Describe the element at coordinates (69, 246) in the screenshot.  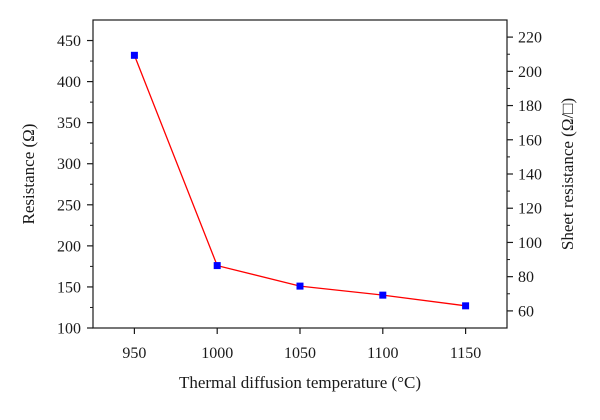
I see `y-tick-label: 200` at that location.